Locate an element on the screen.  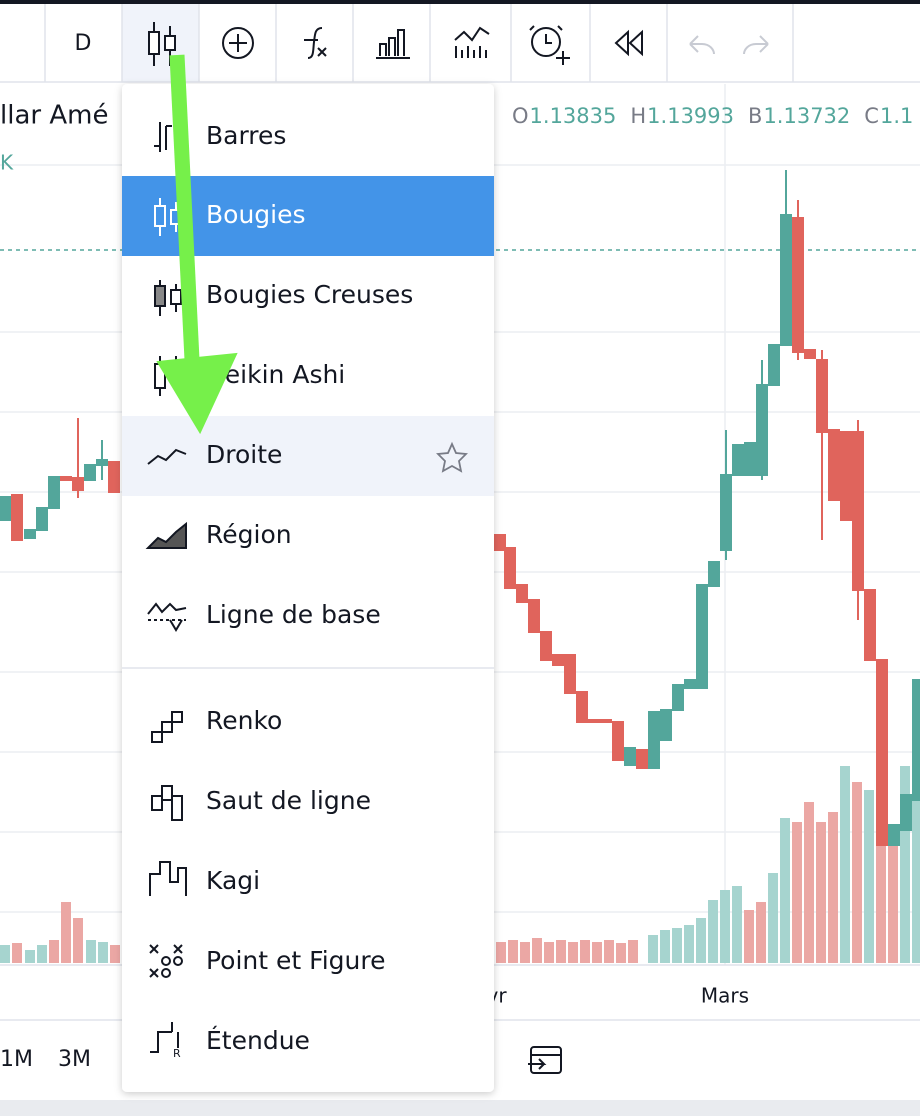
time-label: Mars is located at coordinates (725, 996).